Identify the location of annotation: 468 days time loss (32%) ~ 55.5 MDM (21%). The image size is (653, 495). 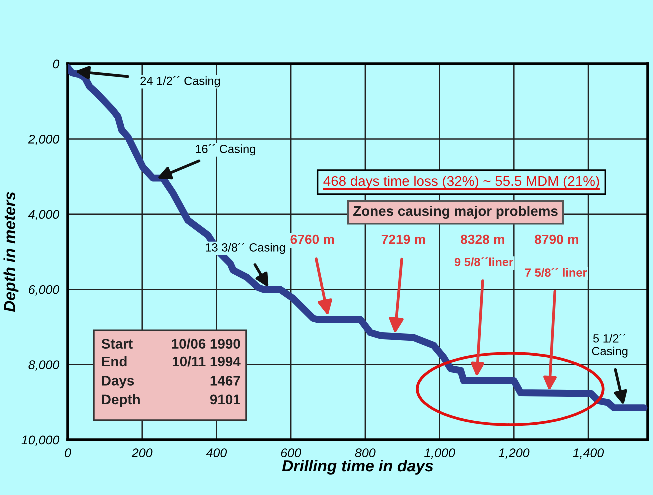
(462, 182).